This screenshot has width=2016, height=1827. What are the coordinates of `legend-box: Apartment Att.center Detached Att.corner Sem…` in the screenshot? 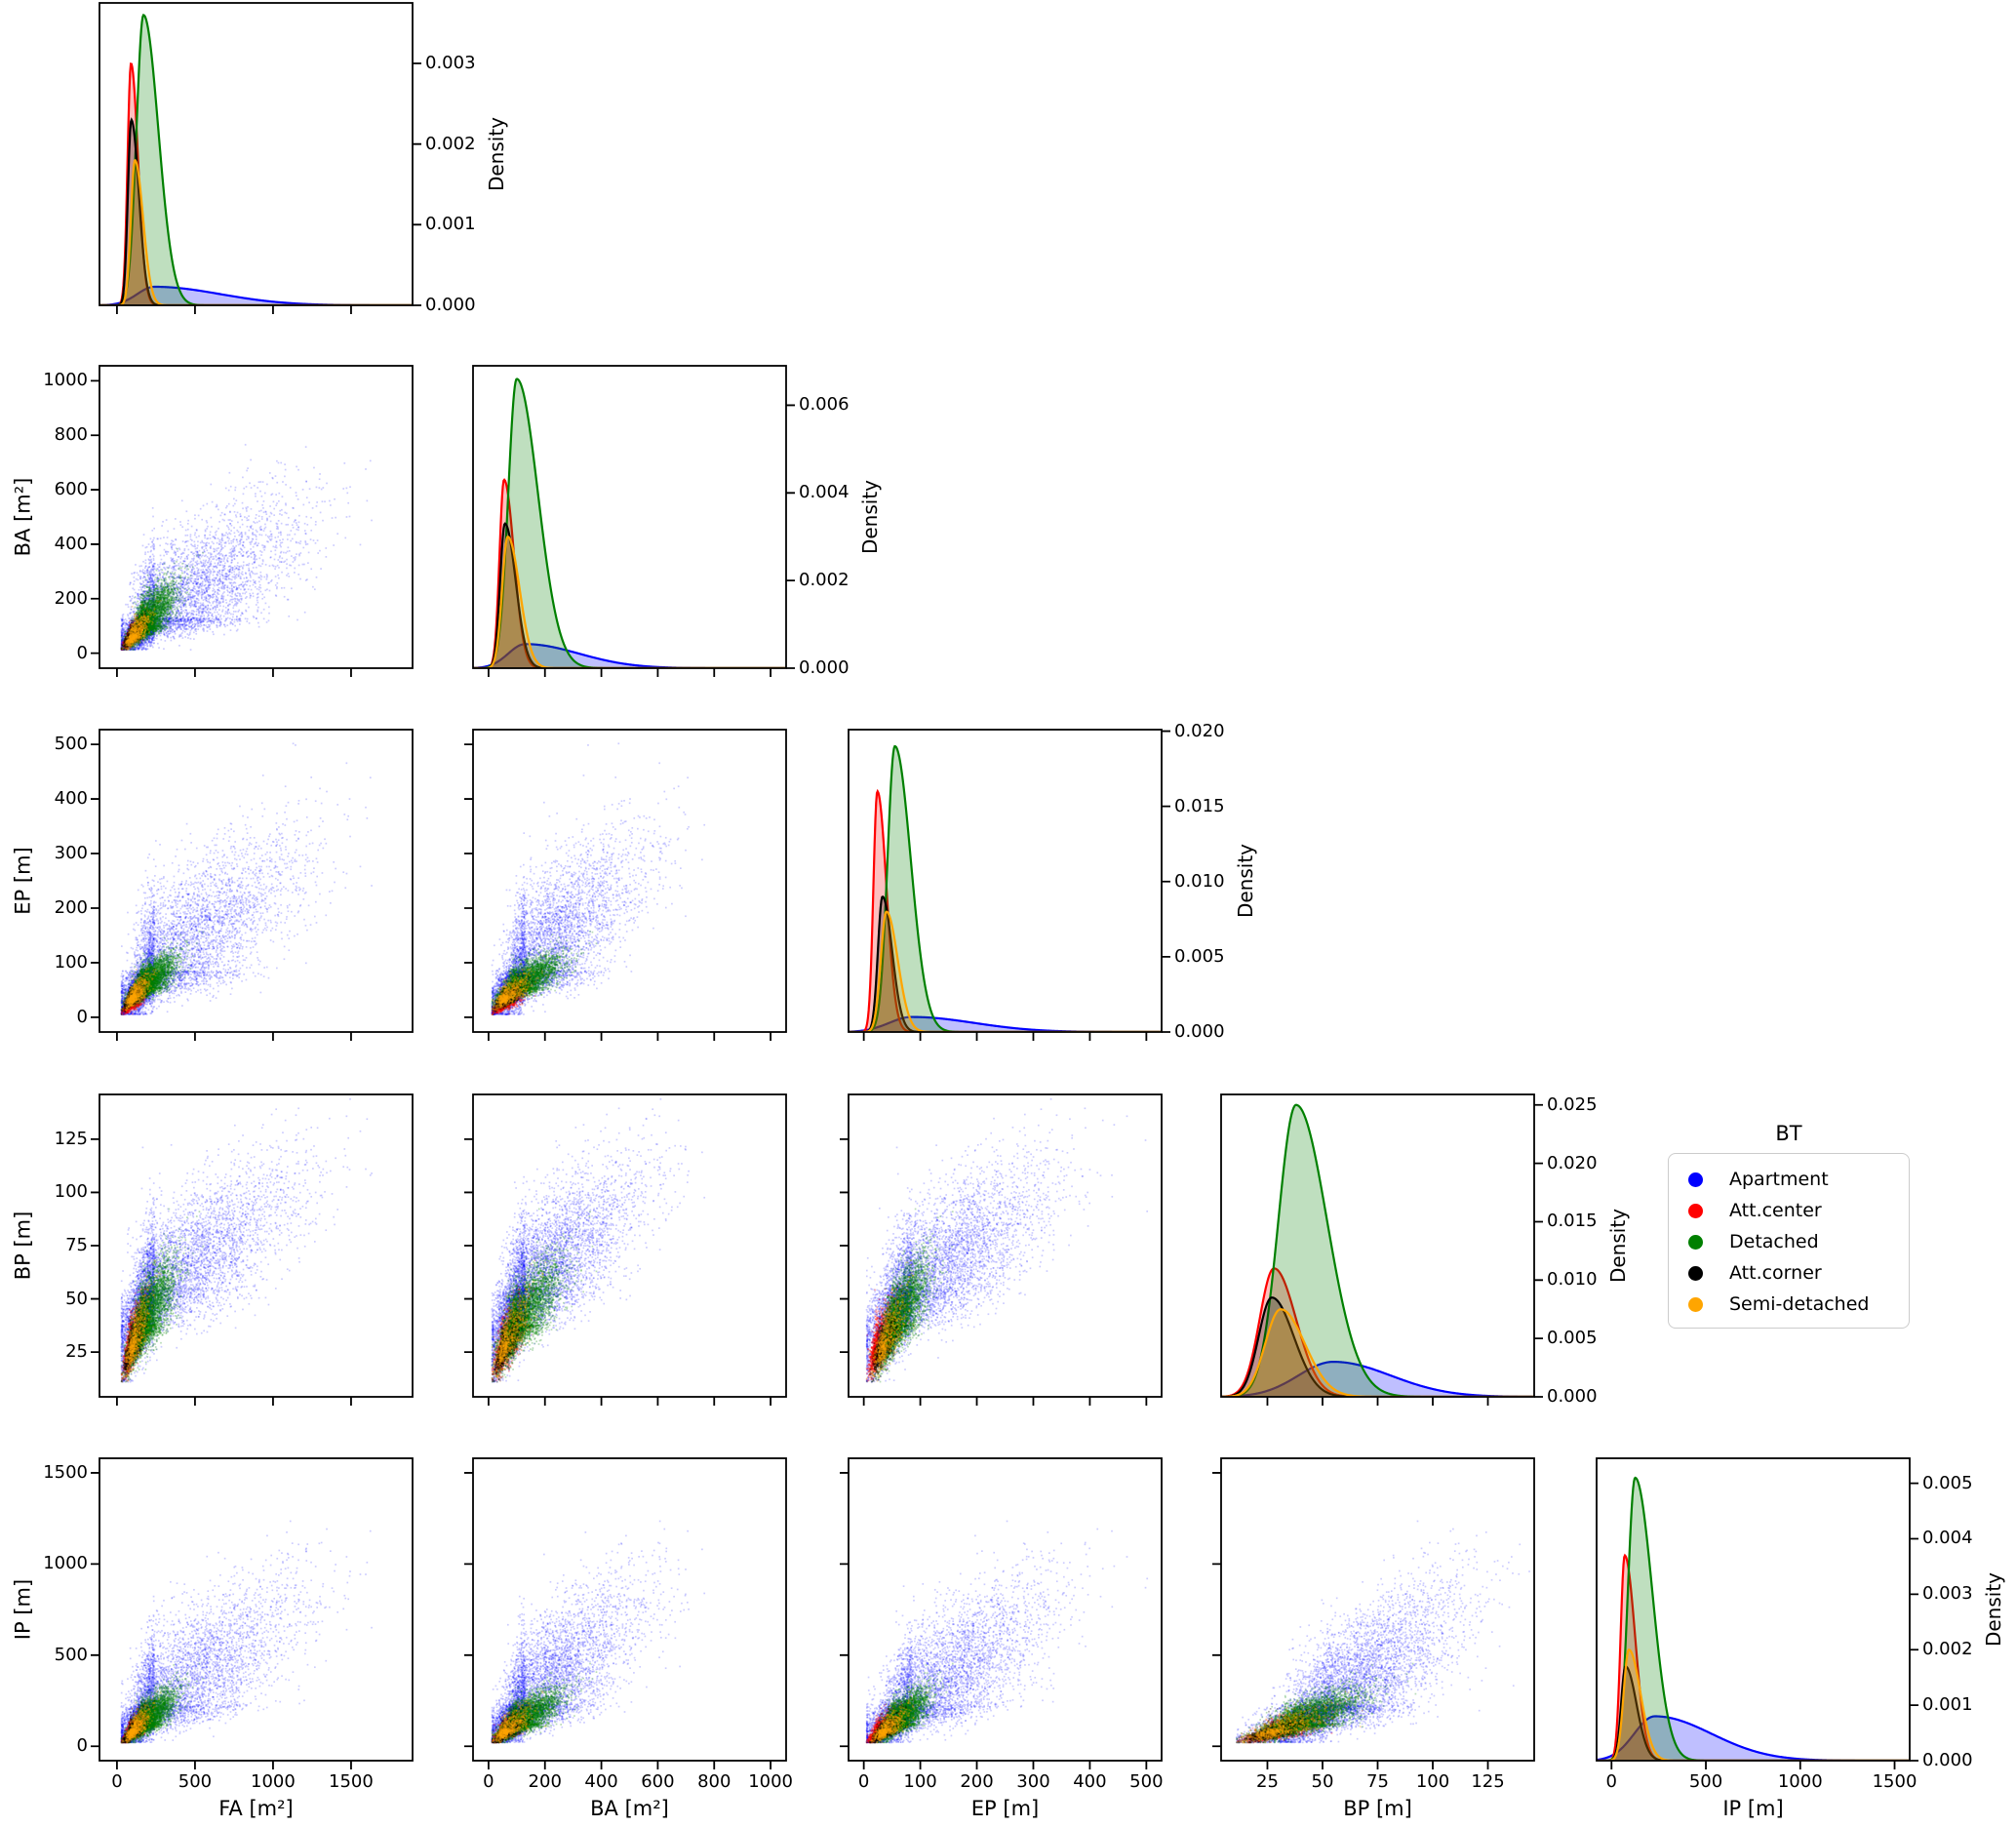 It's located at (1789, 1241).